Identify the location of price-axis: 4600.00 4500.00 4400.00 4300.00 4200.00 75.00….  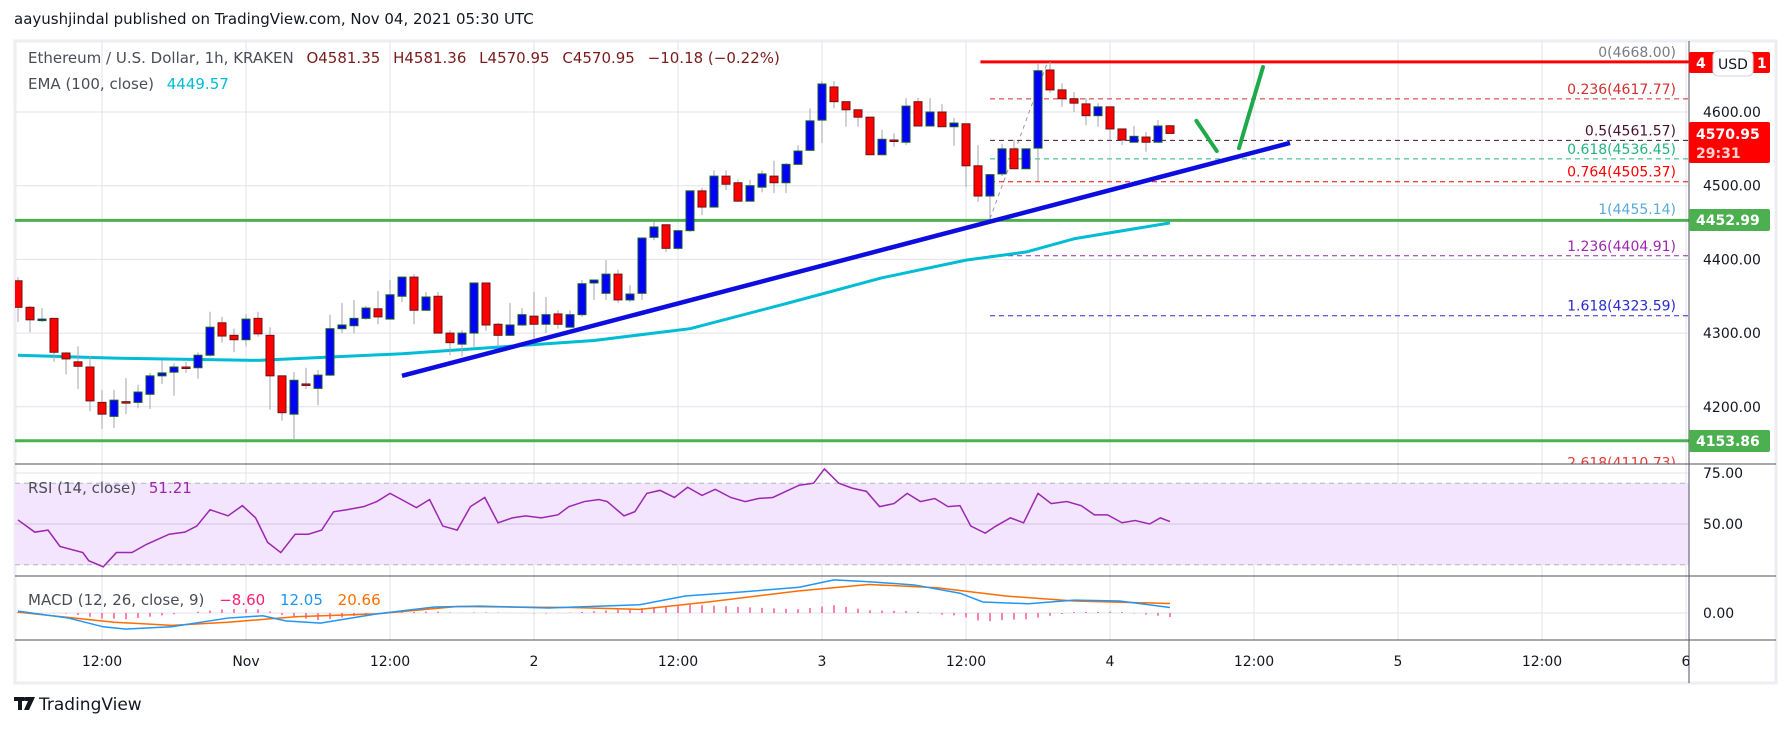
(1732, 363).